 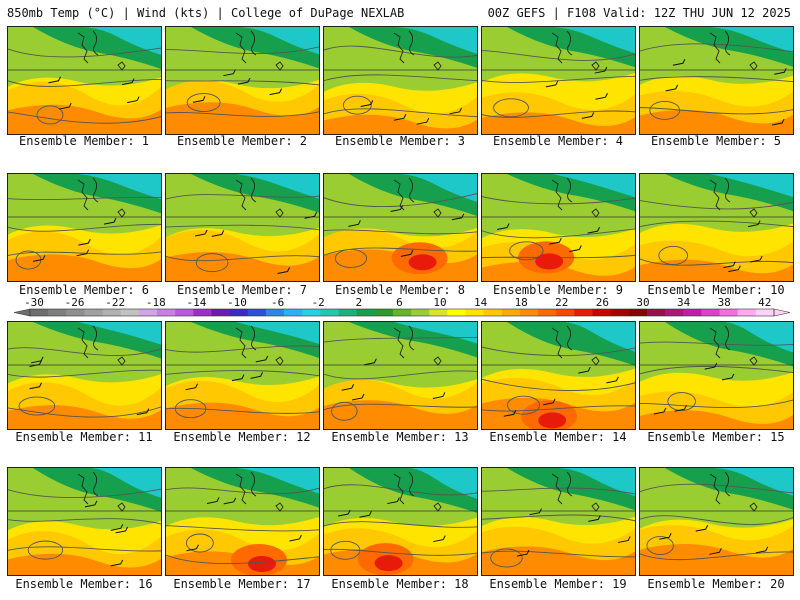 I want to click on heat-core-center, so click(x=549, y=261).